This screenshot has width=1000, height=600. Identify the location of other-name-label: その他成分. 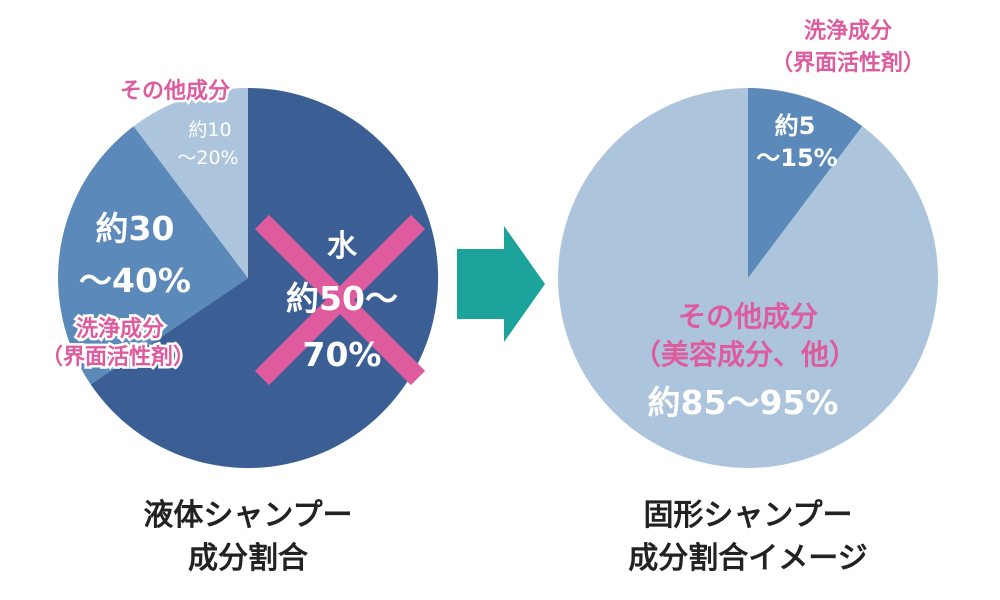
(175, 91).